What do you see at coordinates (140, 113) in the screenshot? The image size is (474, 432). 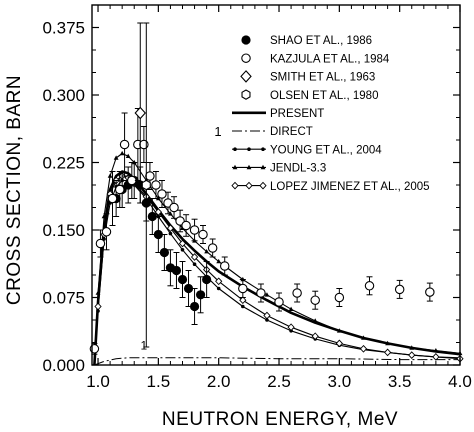 I see `series-open-diamond` at bounding box center [140, 113].